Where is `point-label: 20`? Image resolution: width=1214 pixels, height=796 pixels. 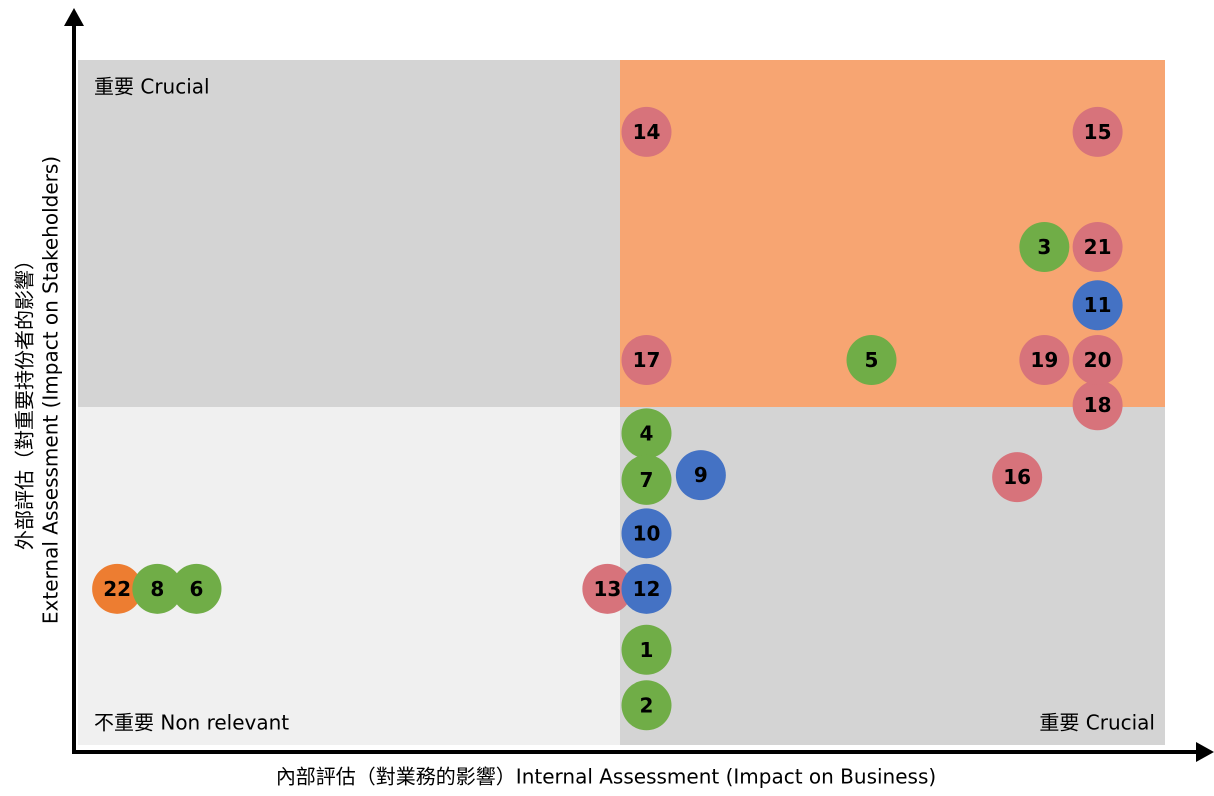
point-label: 20 is located at coordinates (1098, 360).